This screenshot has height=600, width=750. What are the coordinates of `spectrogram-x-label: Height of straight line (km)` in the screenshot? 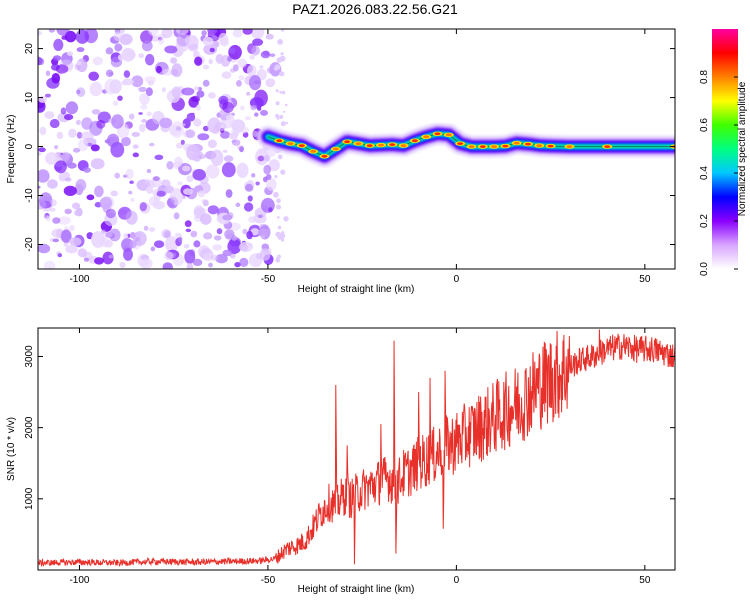 It's located at (356, 289).